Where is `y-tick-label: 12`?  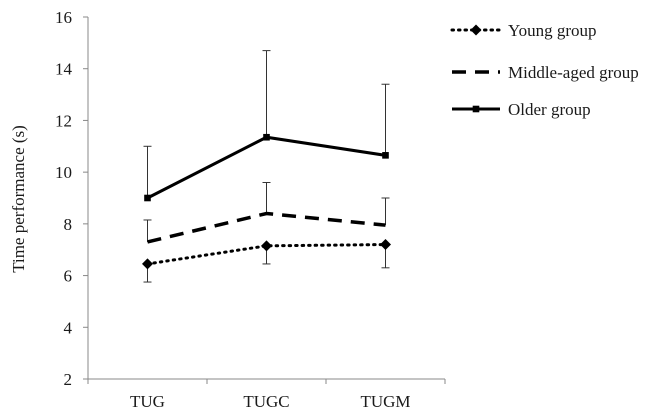
y-tick-label: 12 is located at coordinates (63, 120).